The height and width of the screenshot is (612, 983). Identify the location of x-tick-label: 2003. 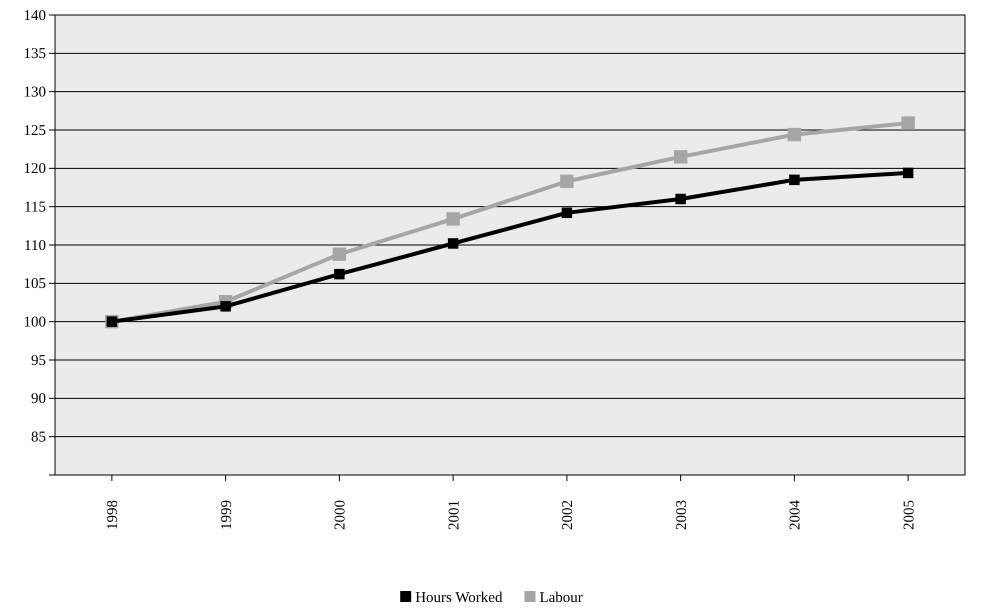
(682, 515).